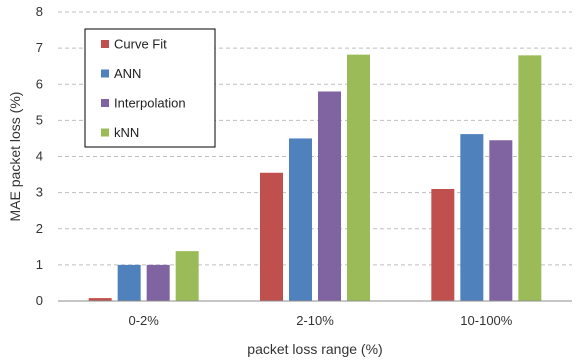 The width and height of the screenshot is (582, 360). I want to click on legend-label: kNN, so click(126, 132).